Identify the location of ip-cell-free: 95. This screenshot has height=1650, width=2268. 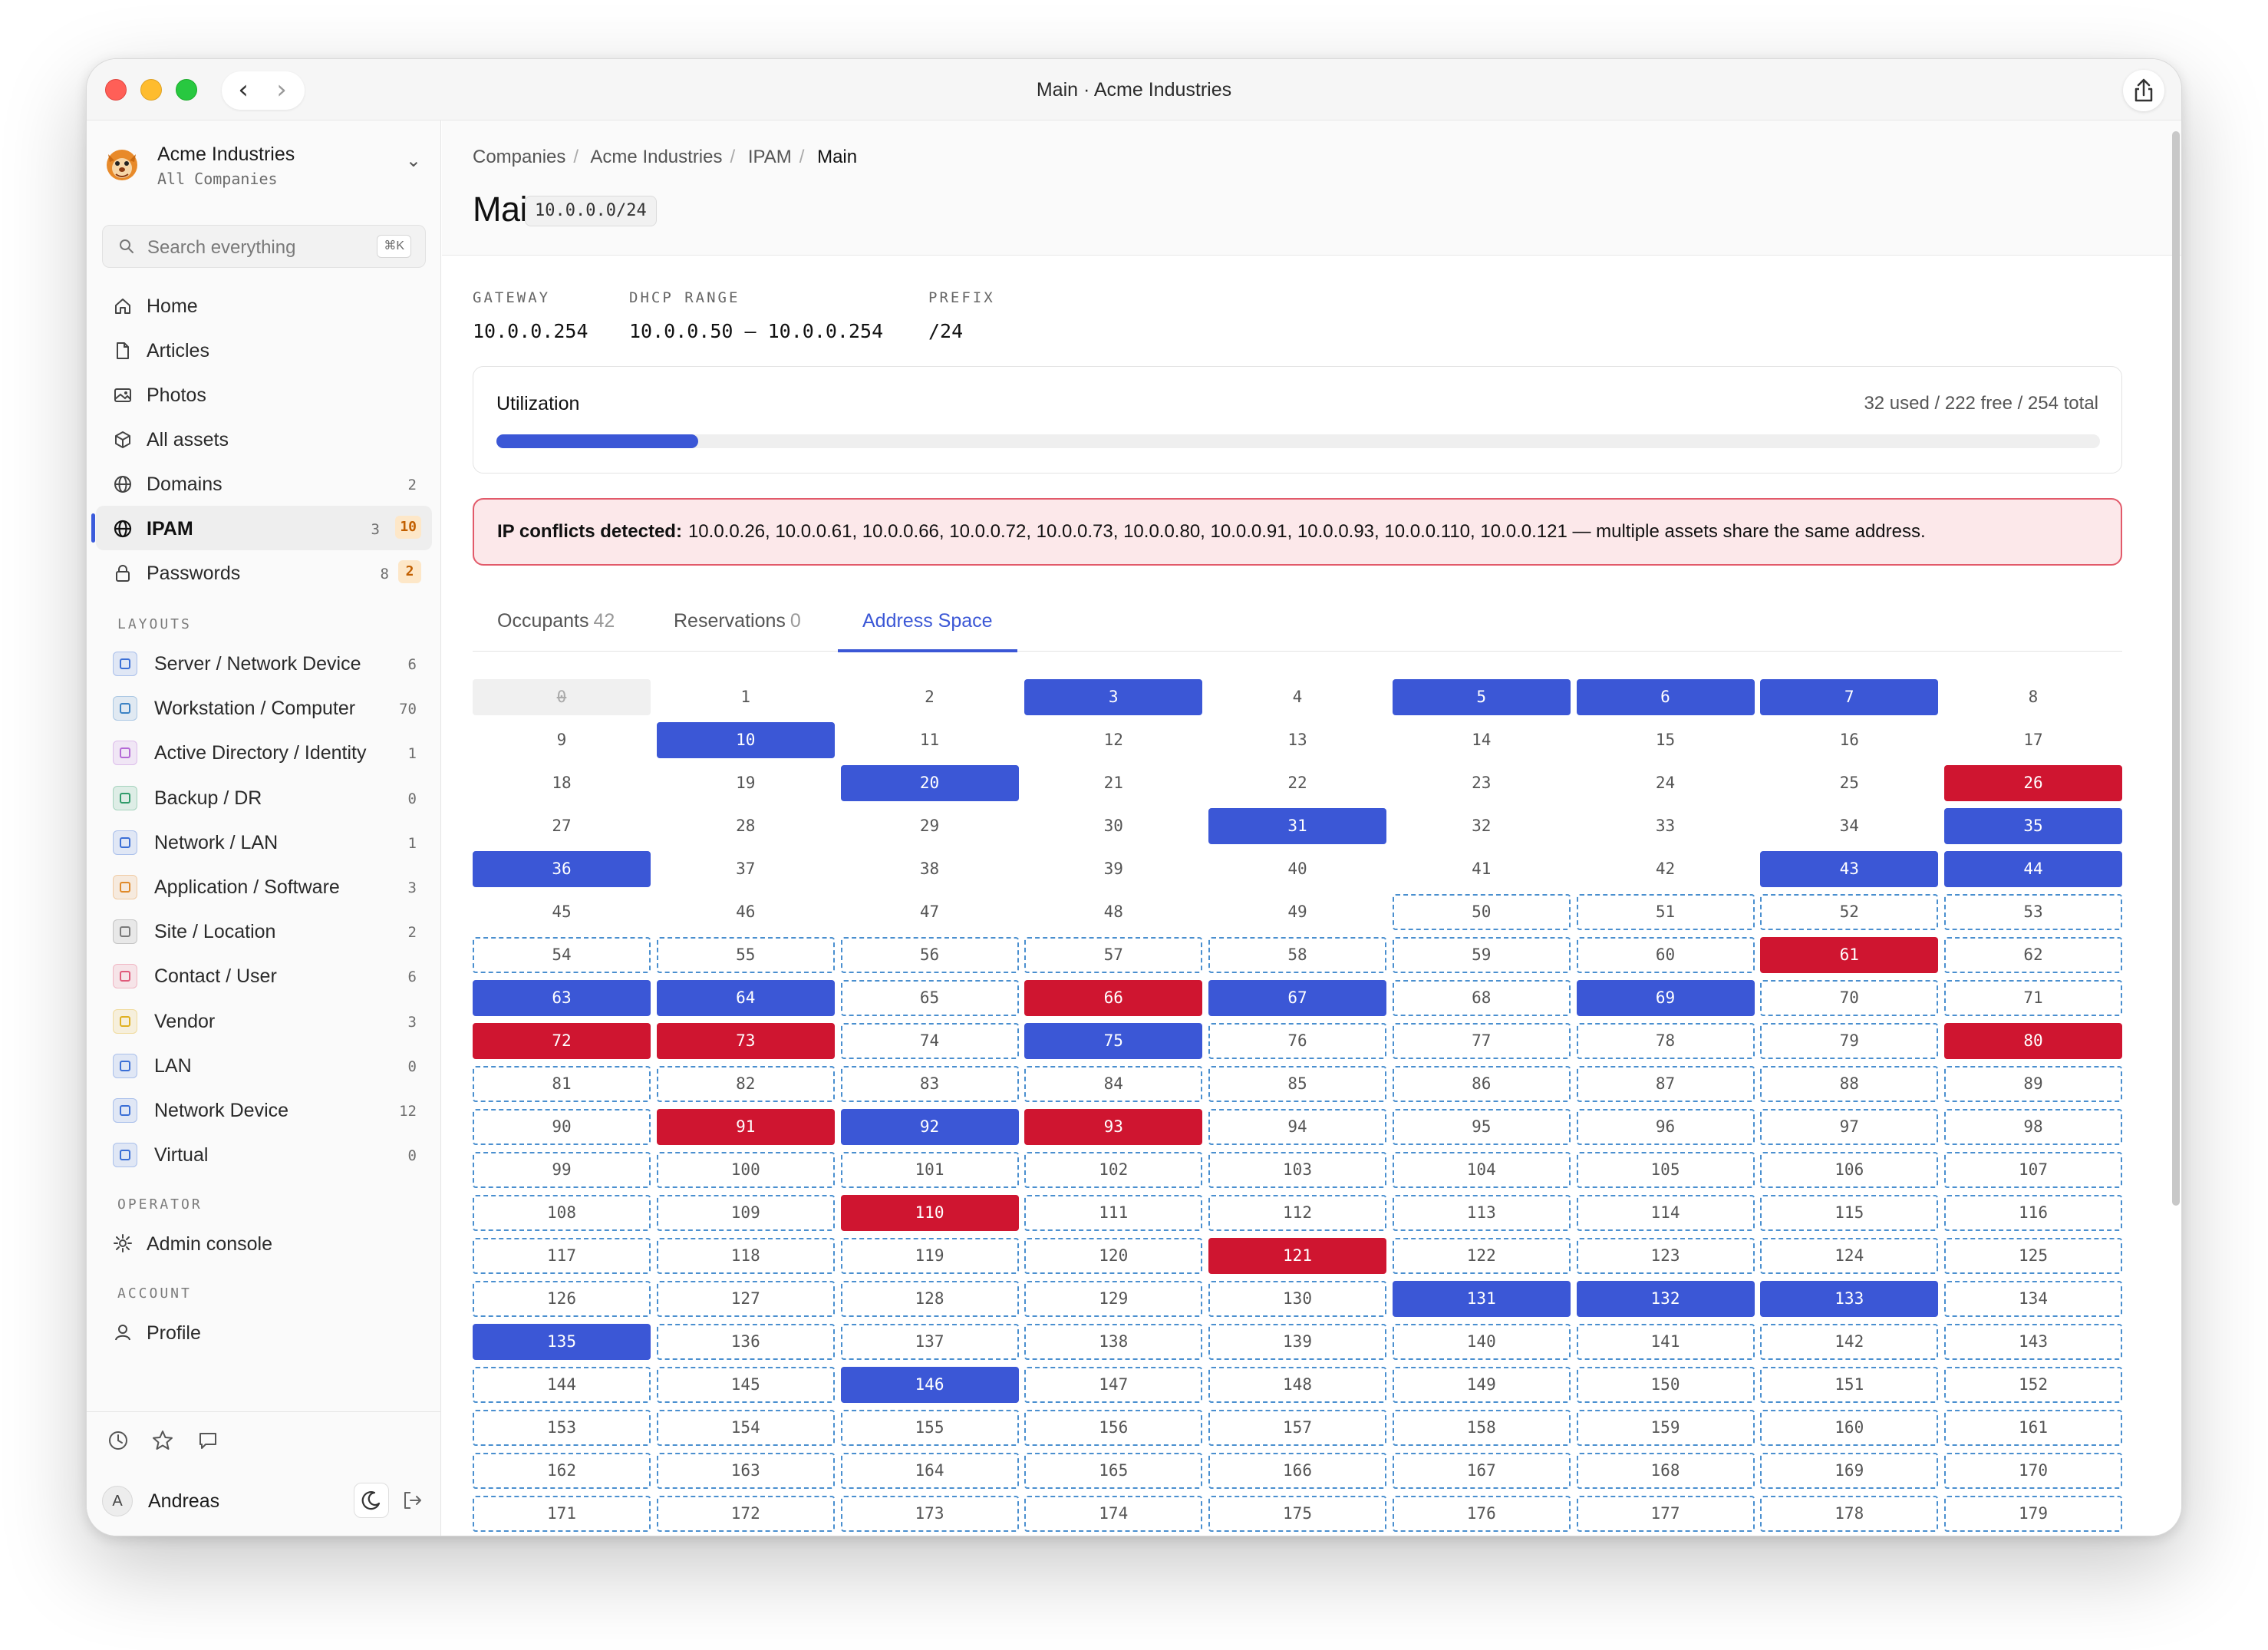
(1481, 1127).